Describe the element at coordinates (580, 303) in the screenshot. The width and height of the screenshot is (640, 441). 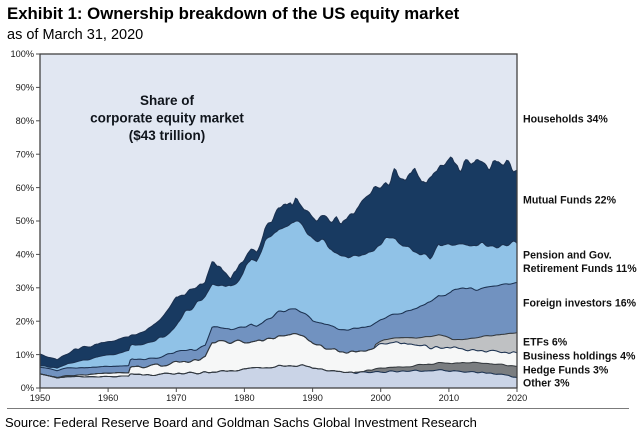
I see `svg-text: Foreign investors 16%` at that location.